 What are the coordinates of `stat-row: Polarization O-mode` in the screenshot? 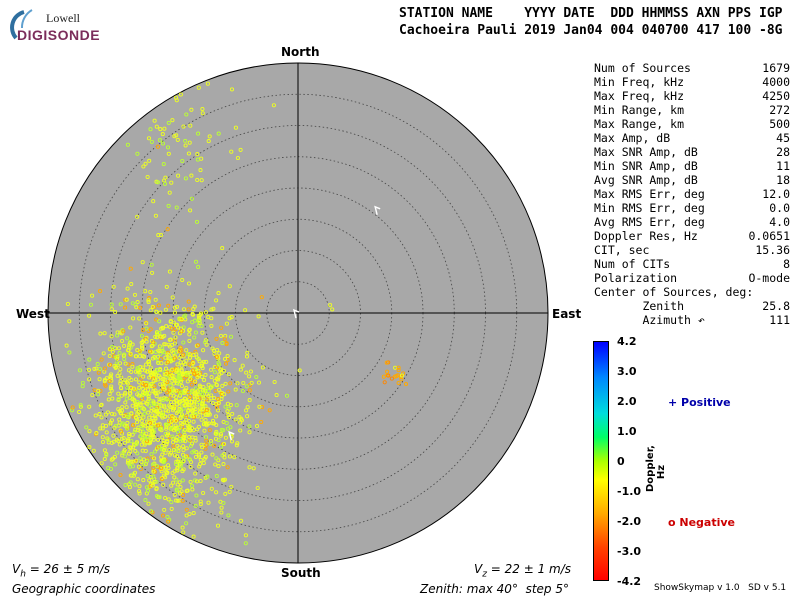 It's located at (692, 278).